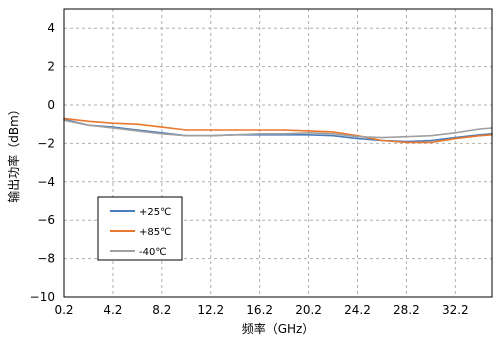 The width and height of the screenshot is (493, 345). Describe the element at coordinates (46, 143) in the screenshot. I see `y-tick-label: −2` at that location.